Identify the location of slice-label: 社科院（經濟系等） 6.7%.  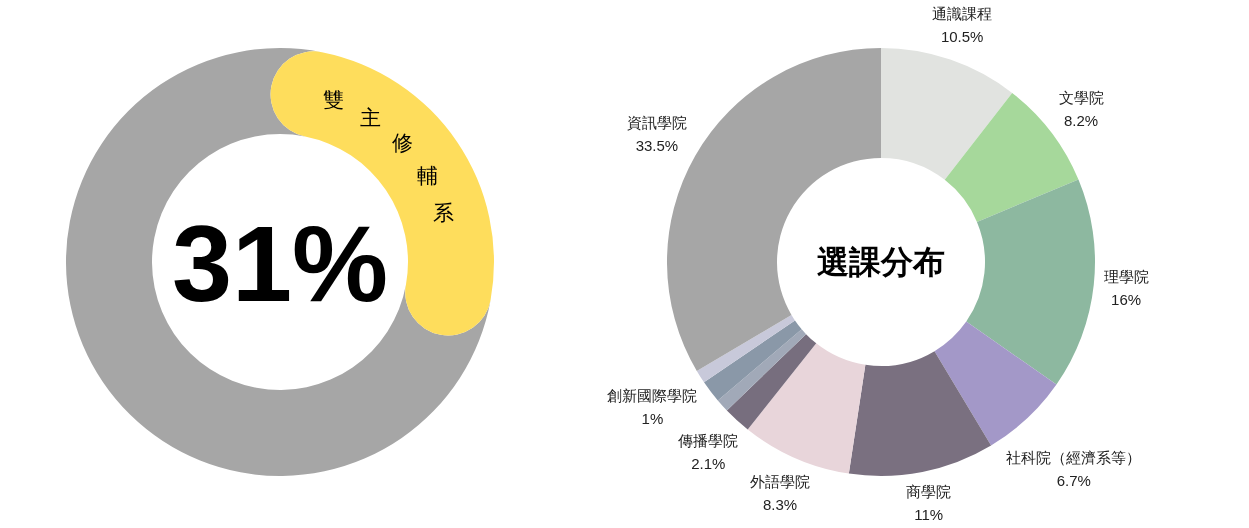
(1074, 468).